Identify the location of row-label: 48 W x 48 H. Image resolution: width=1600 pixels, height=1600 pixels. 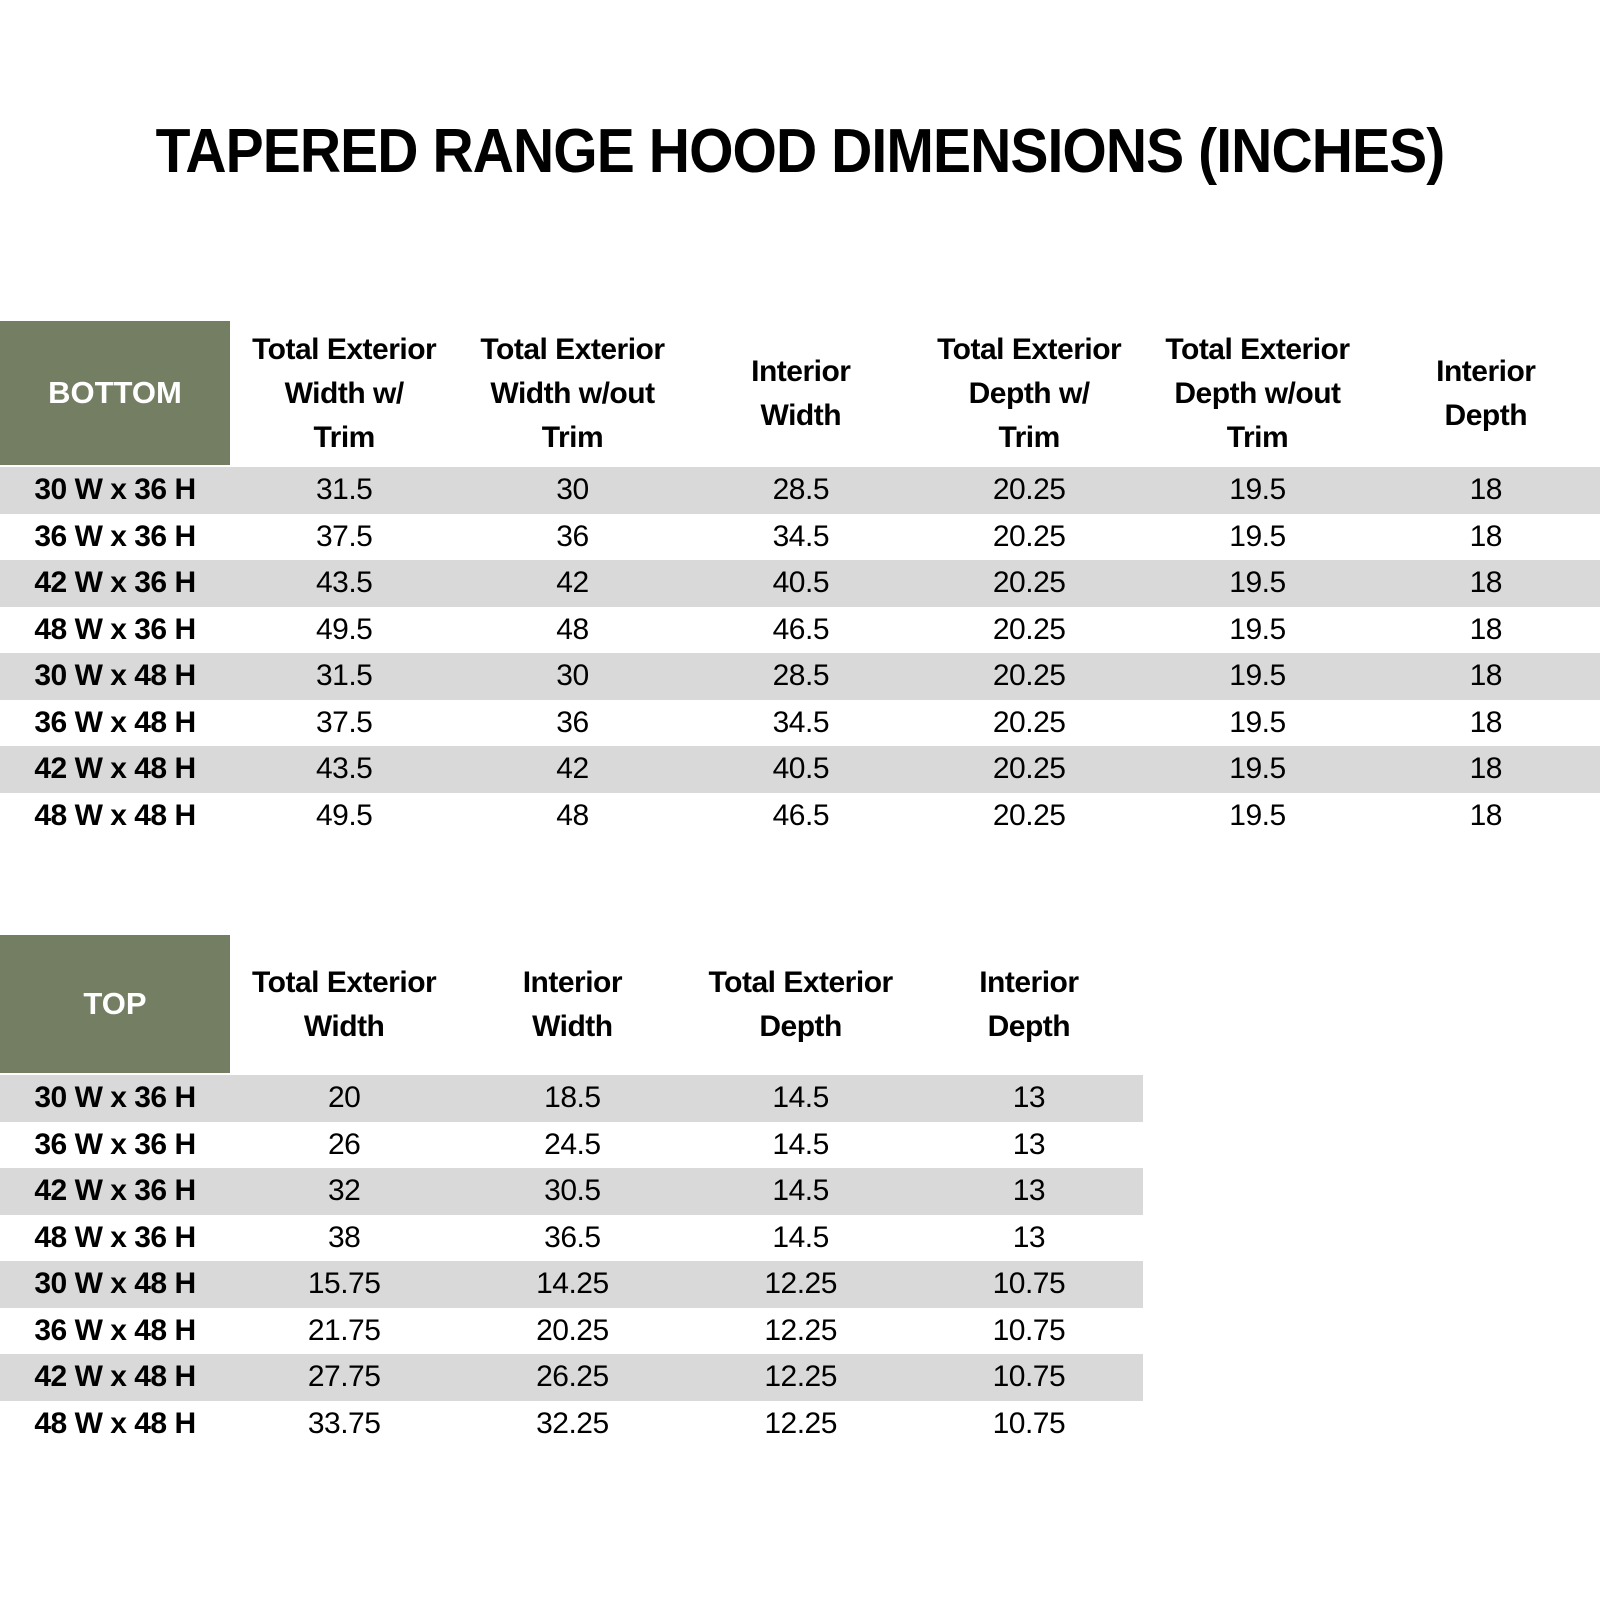
(115, 815).